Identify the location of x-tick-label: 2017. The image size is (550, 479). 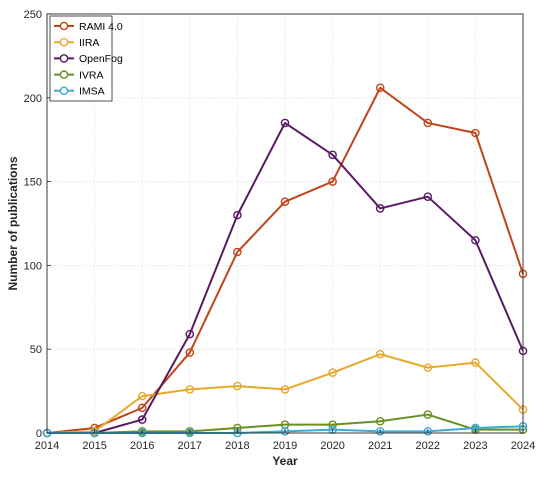
(190, 446).